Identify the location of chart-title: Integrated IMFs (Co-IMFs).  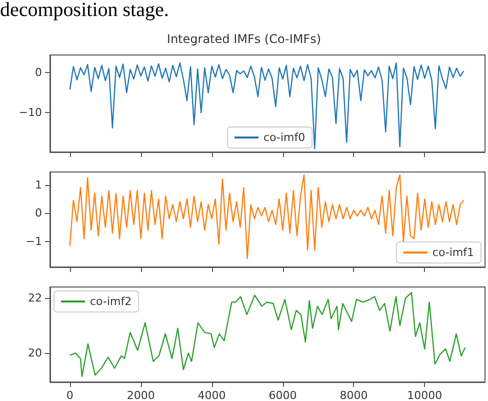
(244, 39).